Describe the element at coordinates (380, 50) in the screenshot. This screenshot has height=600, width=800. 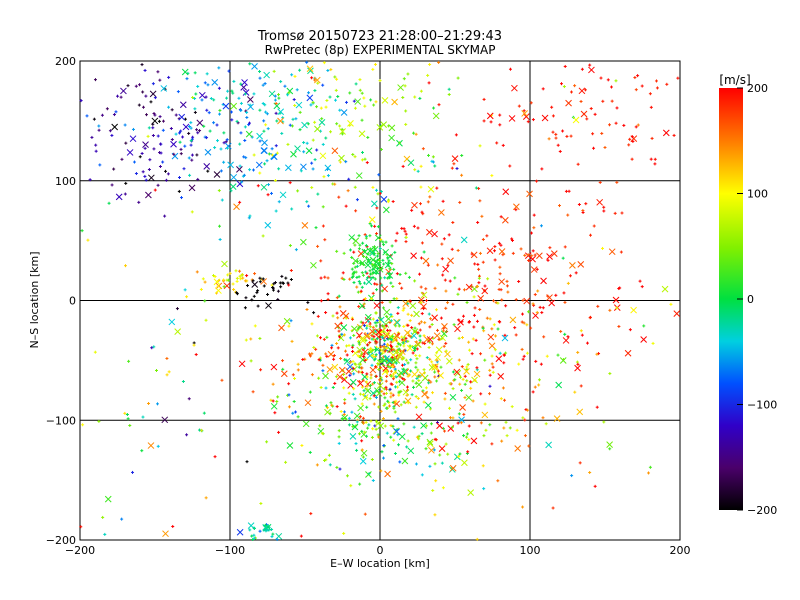
I see `chart-subtitle: RwPretec (8p) EXPERIMENTAL SKYMAP` at that location.